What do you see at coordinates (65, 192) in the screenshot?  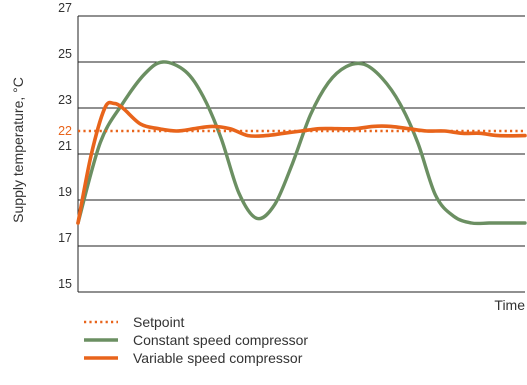 I see `y-tick-19: 19` at bounding box center [65, 192].